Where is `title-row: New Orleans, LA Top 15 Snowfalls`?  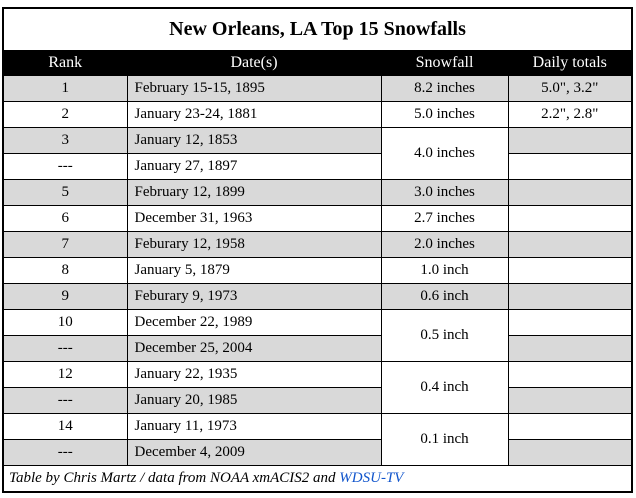 title-row: New Orleans, LA Top 15 Snowfalls is located at coordinates (317, 29).